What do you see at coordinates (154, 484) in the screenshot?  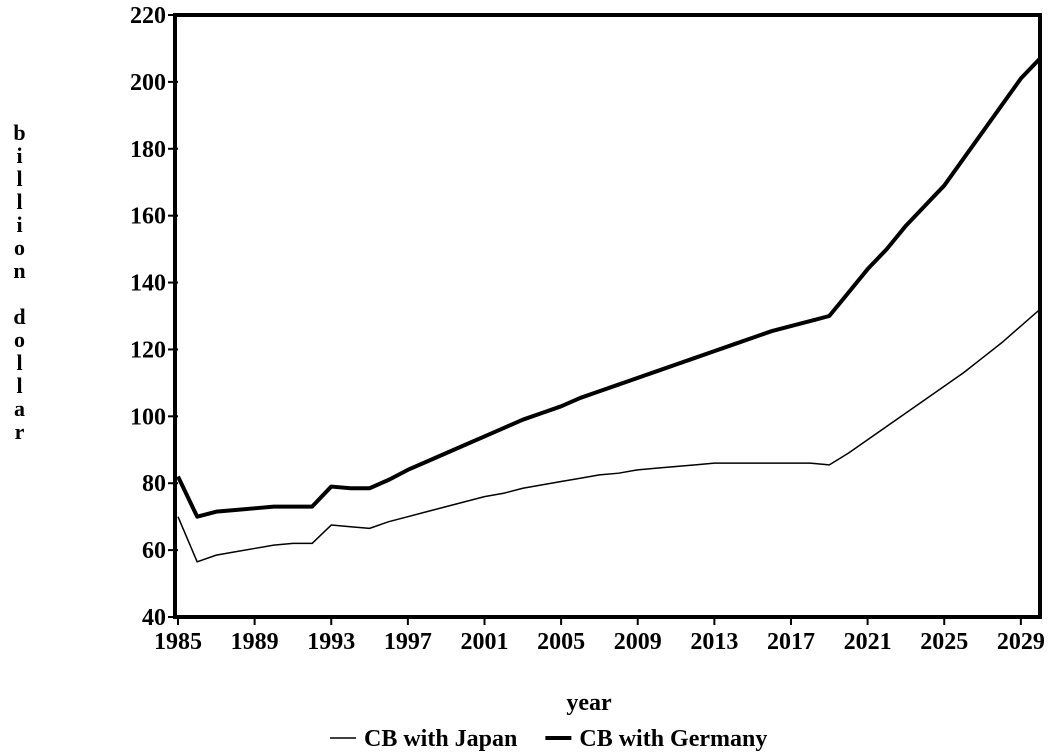 I see `y-tick-label: 80` at bounding box center [154, 484].